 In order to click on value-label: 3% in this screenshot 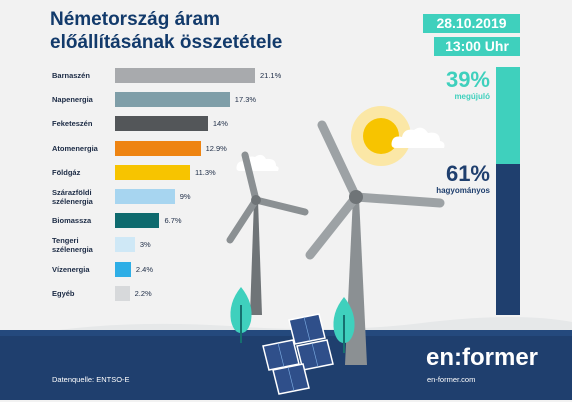, I will do `click(145, 245)`.